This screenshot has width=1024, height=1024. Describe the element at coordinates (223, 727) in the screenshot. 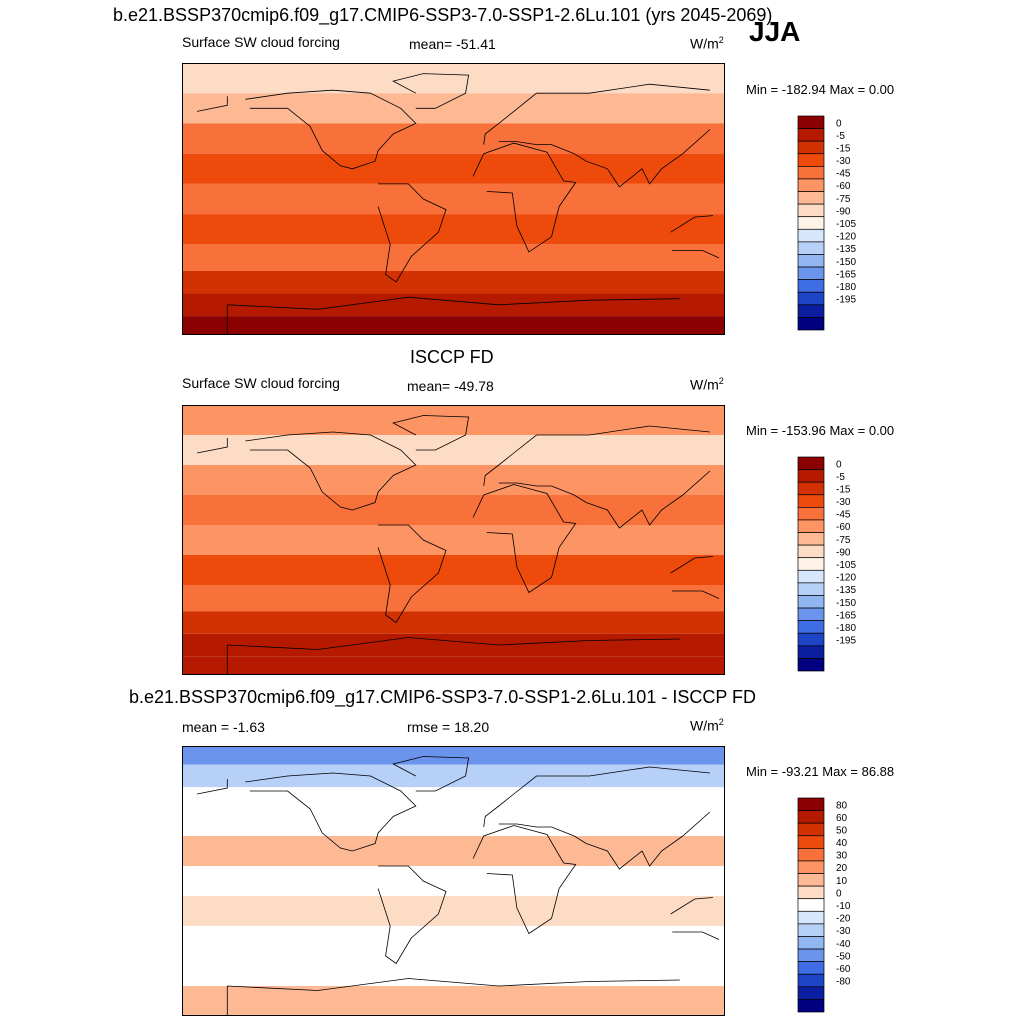

I see `panel3-mean-label: mean = -1.63` at that location.